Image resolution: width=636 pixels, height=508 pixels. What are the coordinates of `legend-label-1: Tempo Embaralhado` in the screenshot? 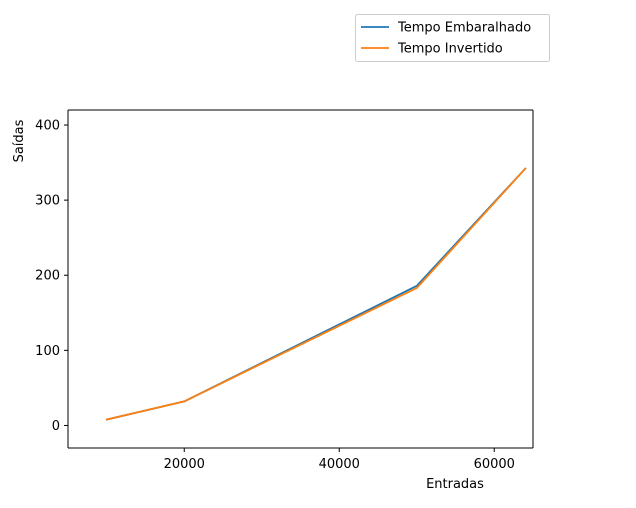 It's located at (464, 28).